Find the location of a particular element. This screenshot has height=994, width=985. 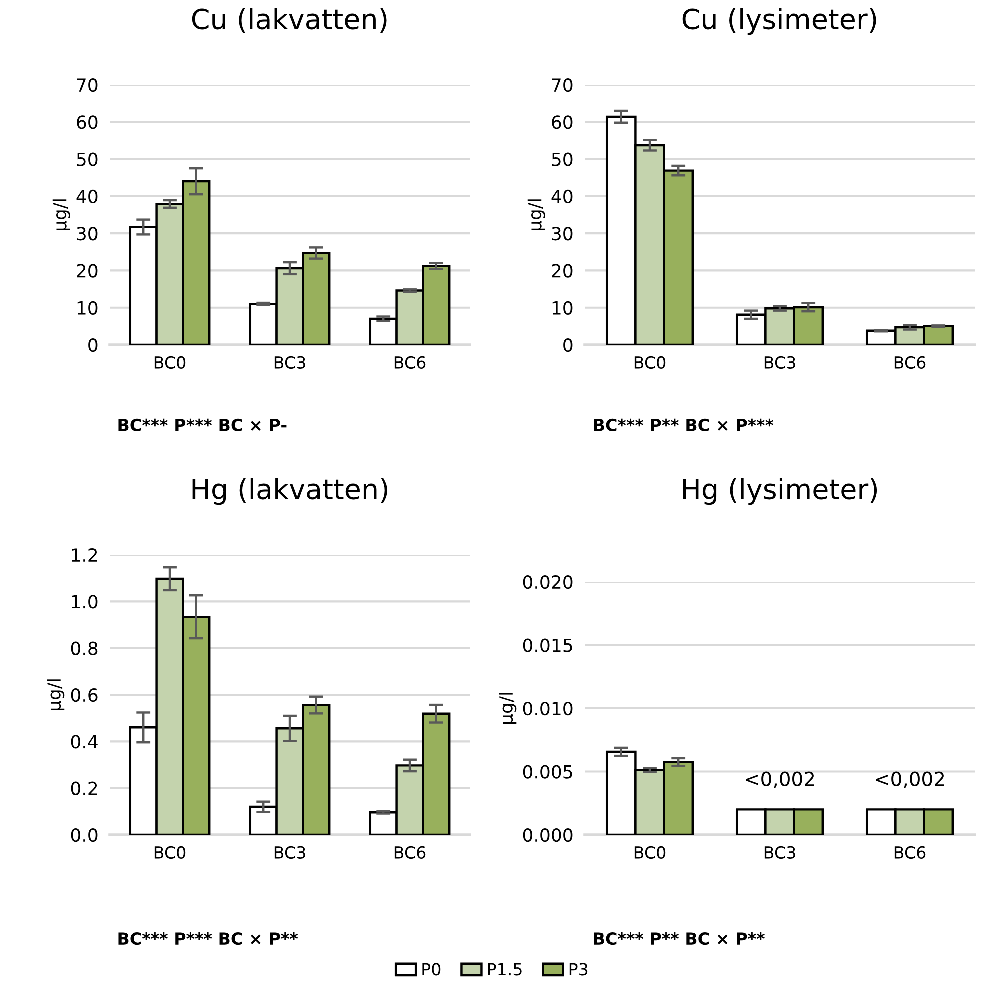

text: BC*** P** BC × P** is located at coordinates (679, 939).